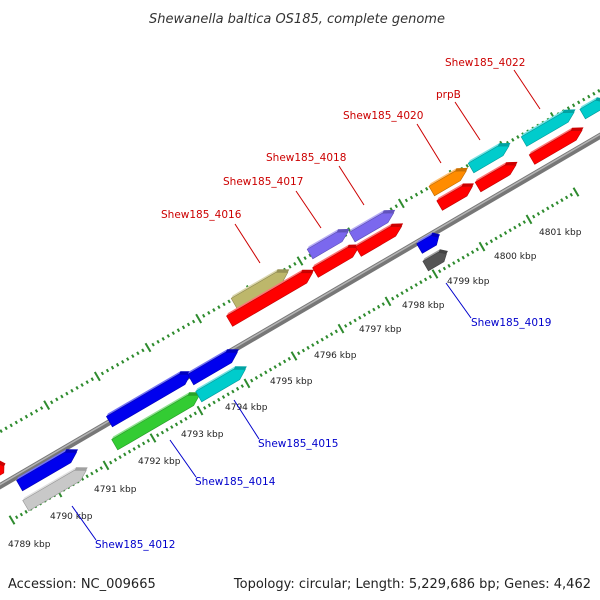  Describe the element at coordinates (82, 584) in the screenshot. I see `accession-text: Accession: NC_009665` at that location.